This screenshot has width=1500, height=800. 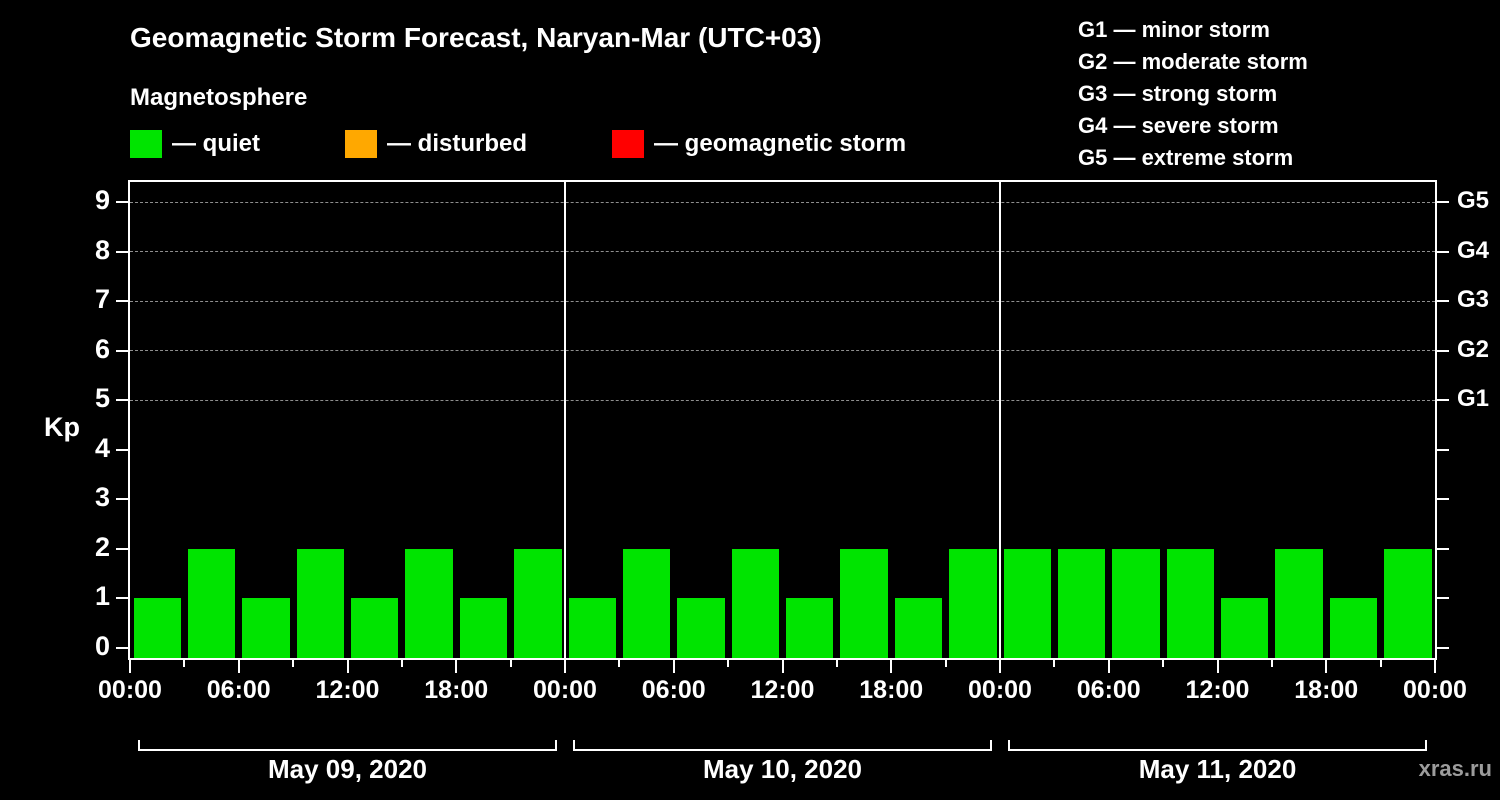 What do you see at coordinates (102, 299) in the screenshot?
I see `y-tick-label: 7` at bounding box center [102, 299].